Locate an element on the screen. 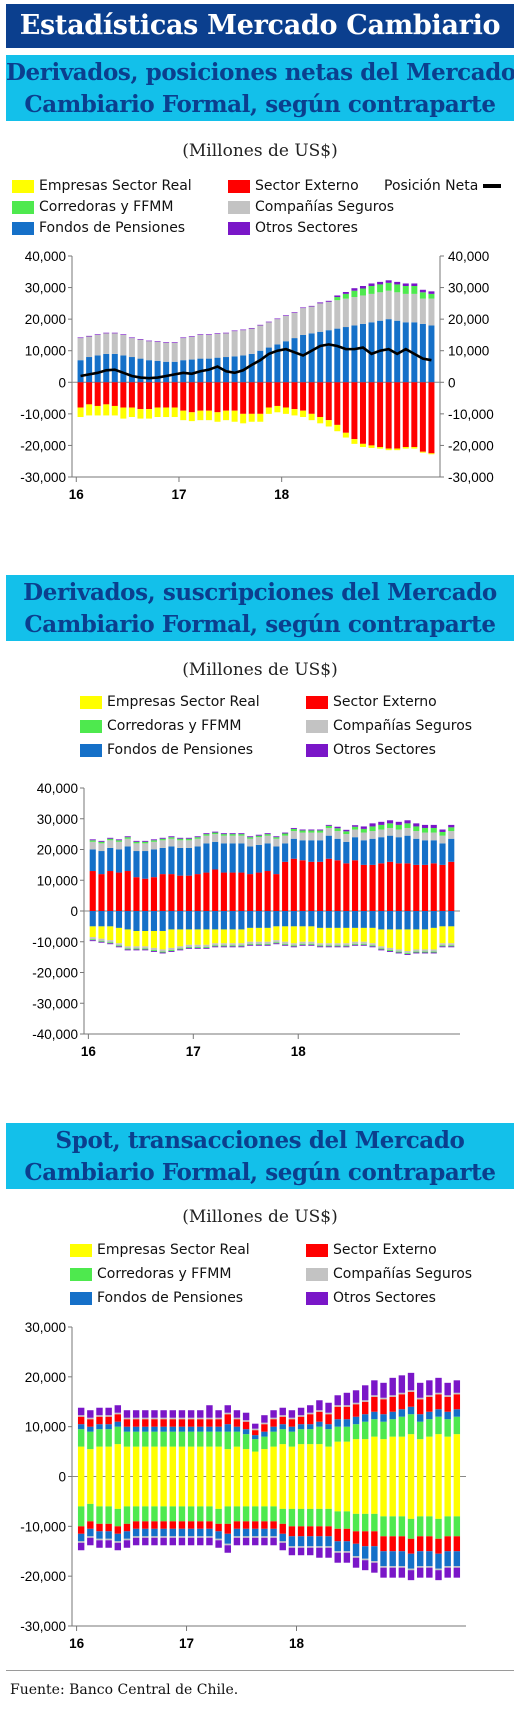 The width and height of the screenshot is (520, 1718). legend-item-empresas: Empresas Sector Real is located at coordinates (160, 1250).